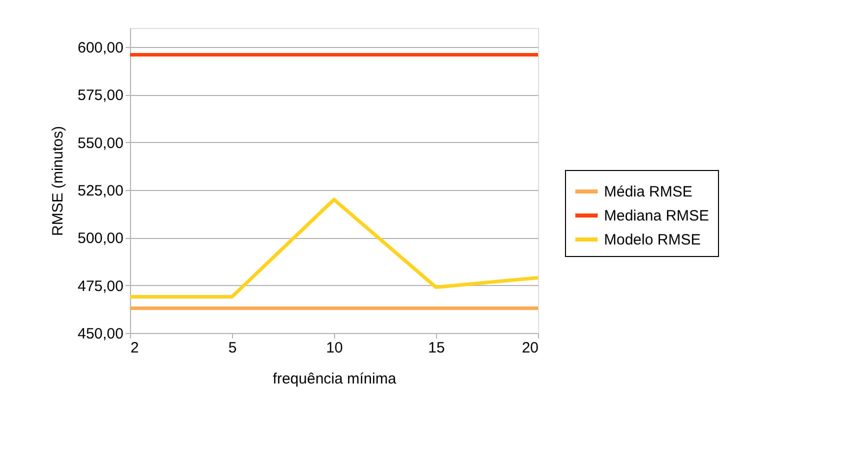  What do you see at coordinates (101, 95) in the screenshot?
I see `y-tick-label: 575,00` at bounding box center [101, 95].